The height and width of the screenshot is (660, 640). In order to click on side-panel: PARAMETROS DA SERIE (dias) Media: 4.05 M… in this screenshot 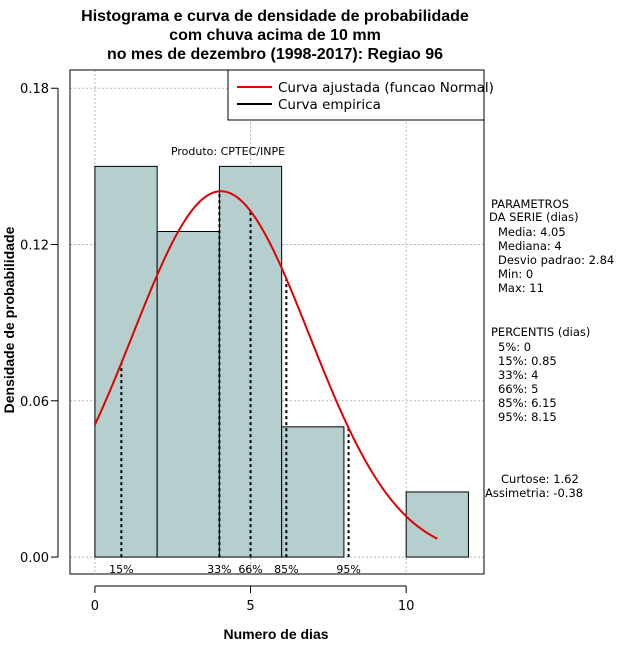, I will do `click(549, 348)`.